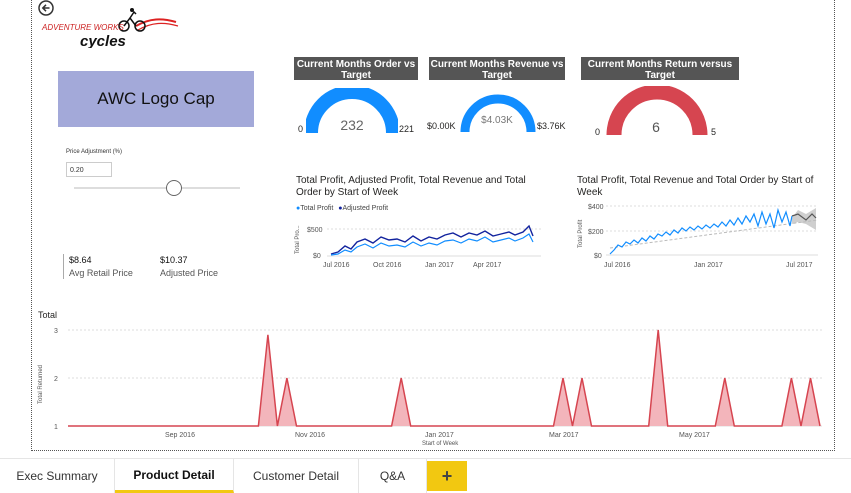 This screenshot has width=851, height=493. I want to click on profit-xtick-apr17: Apr 2017, so click(487, 265).